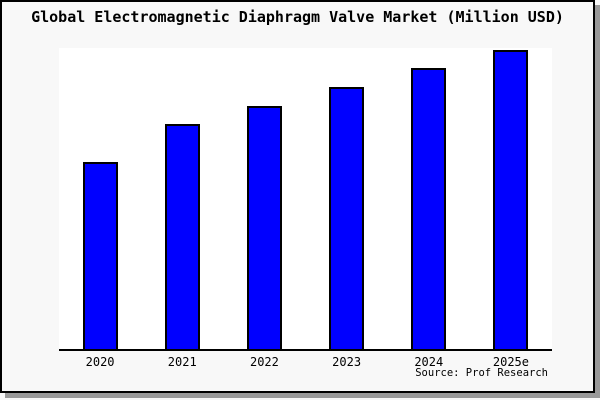  I want to click on bar-2025e, so click(511, 199).